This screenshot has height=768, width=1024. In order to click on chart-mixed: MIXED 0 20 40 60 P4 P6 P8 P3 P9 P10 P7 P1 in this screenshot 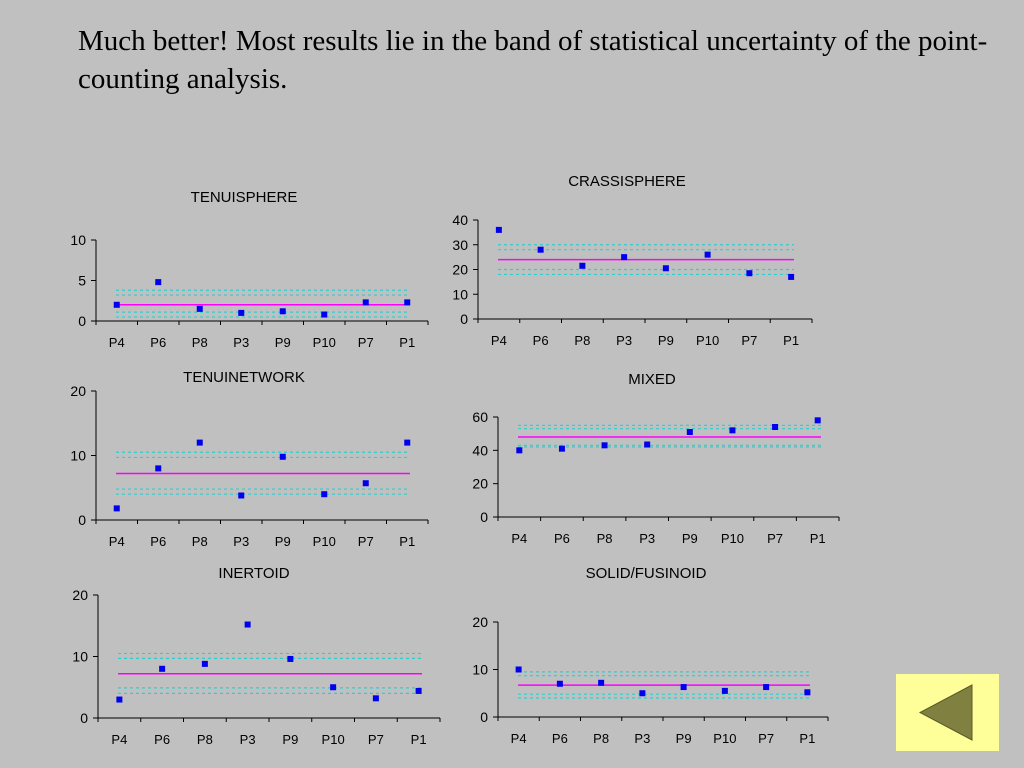, I will do `click(656, 458)`.